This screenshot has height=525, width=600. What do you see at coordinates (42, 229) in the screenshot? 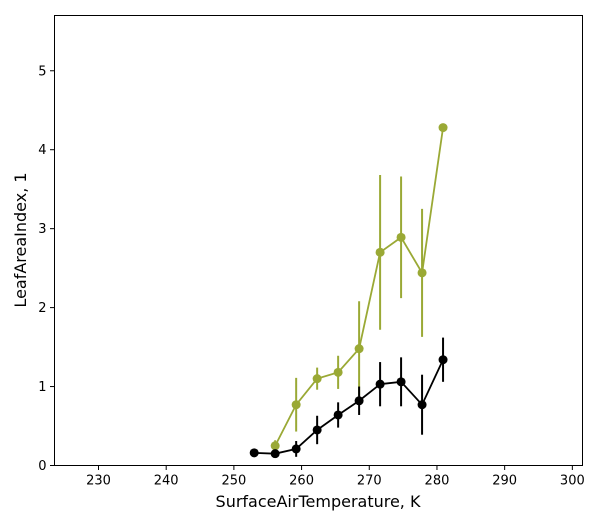
I see `y-tick-label: 3` at bounding box center [42, 229].